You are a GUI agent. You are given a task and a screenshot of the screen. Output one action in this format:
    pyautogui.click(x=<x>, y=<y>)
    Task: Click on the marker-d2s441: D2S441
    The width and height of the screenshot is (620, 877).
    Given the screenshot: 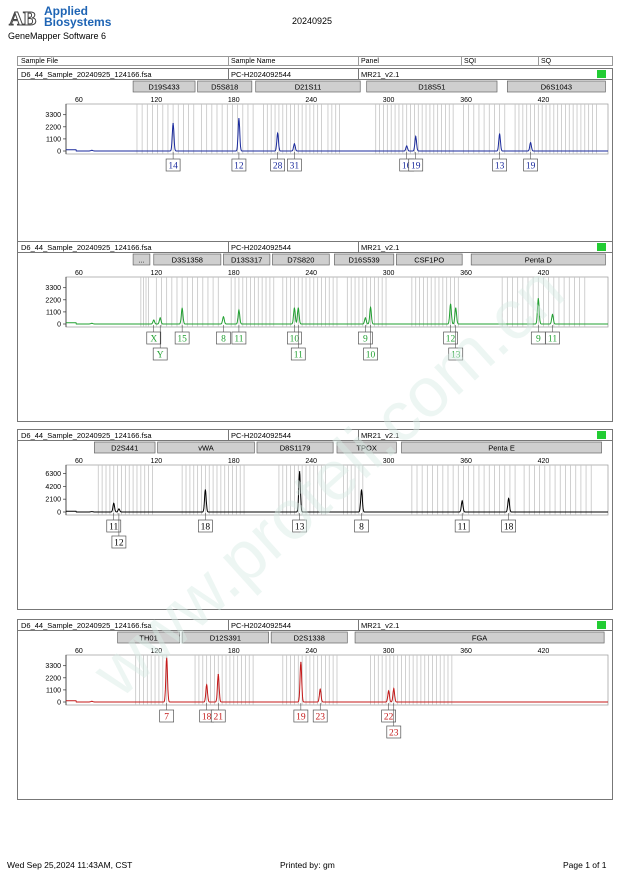 What is the action you would take?
    pyautogui.click(x=125, y=447)
    